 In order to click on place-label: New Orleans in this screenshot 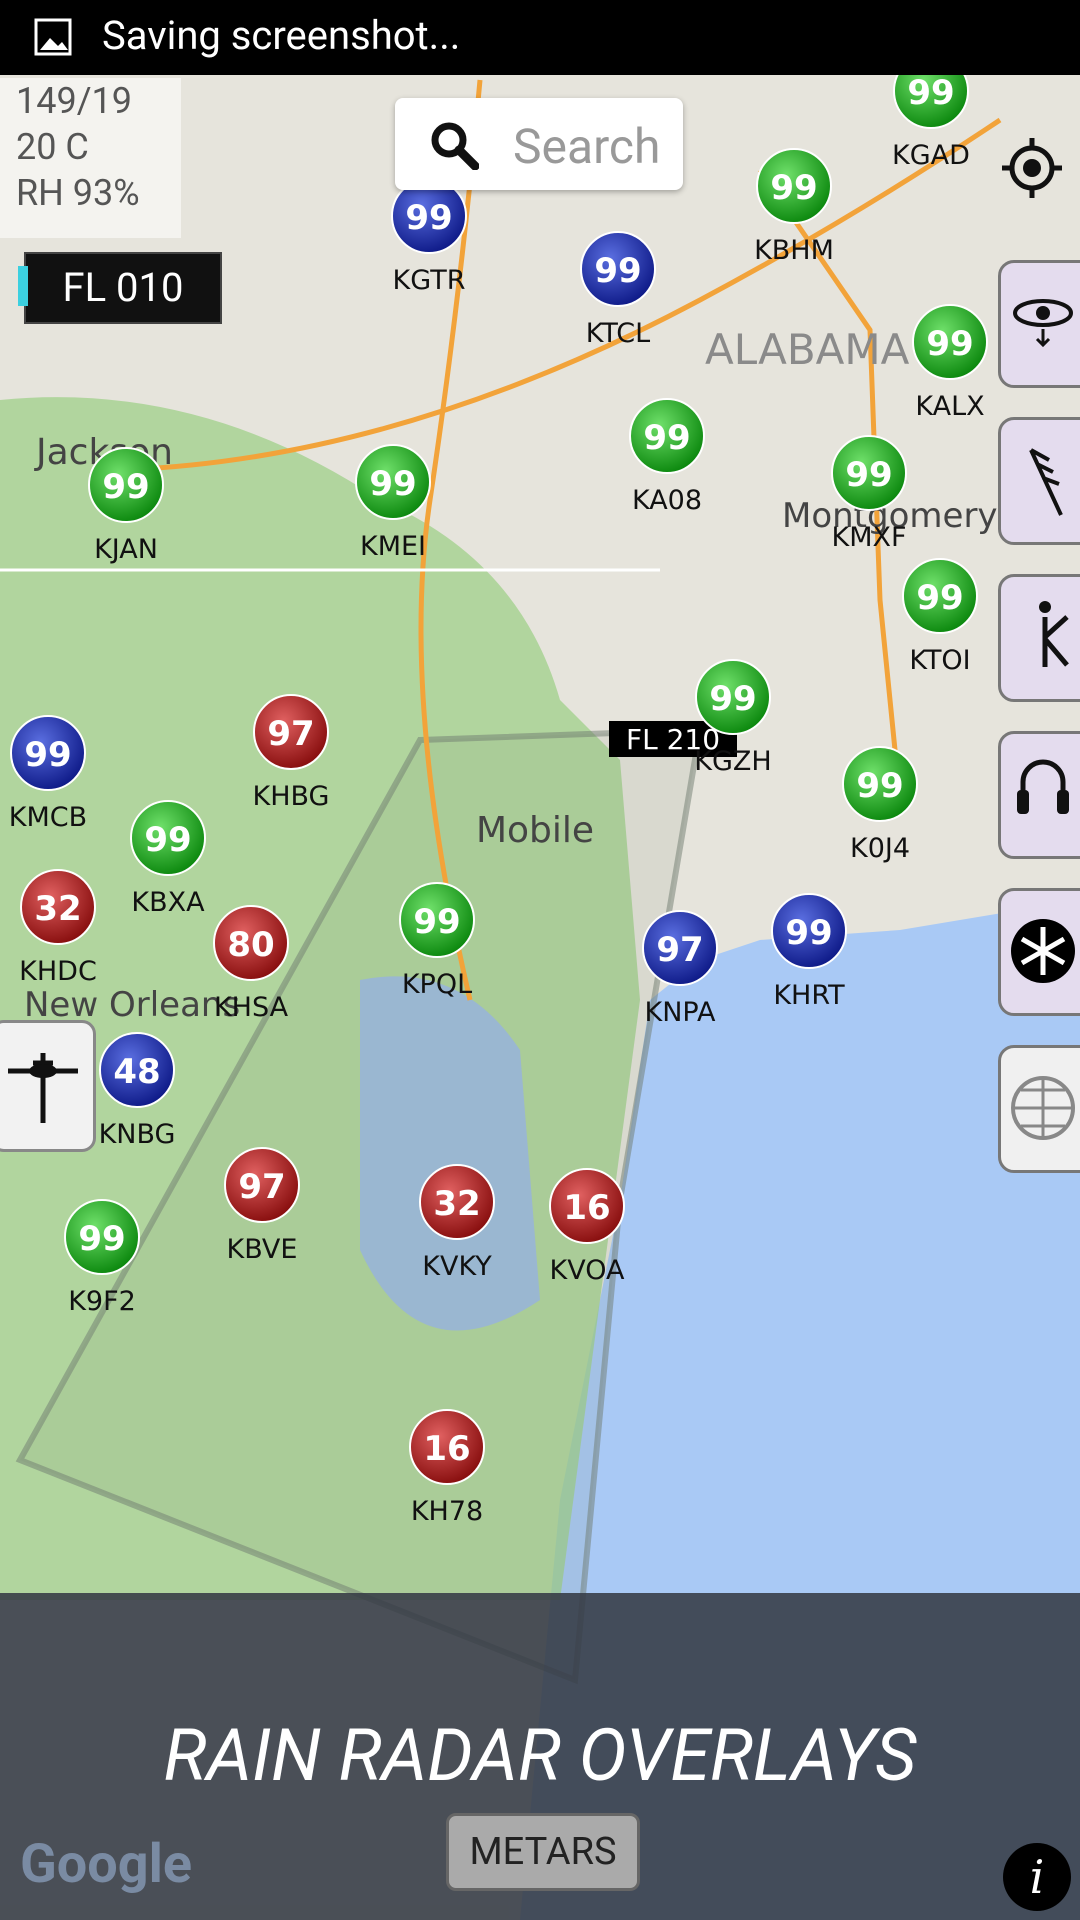, I will do `click(132, 1005)`.